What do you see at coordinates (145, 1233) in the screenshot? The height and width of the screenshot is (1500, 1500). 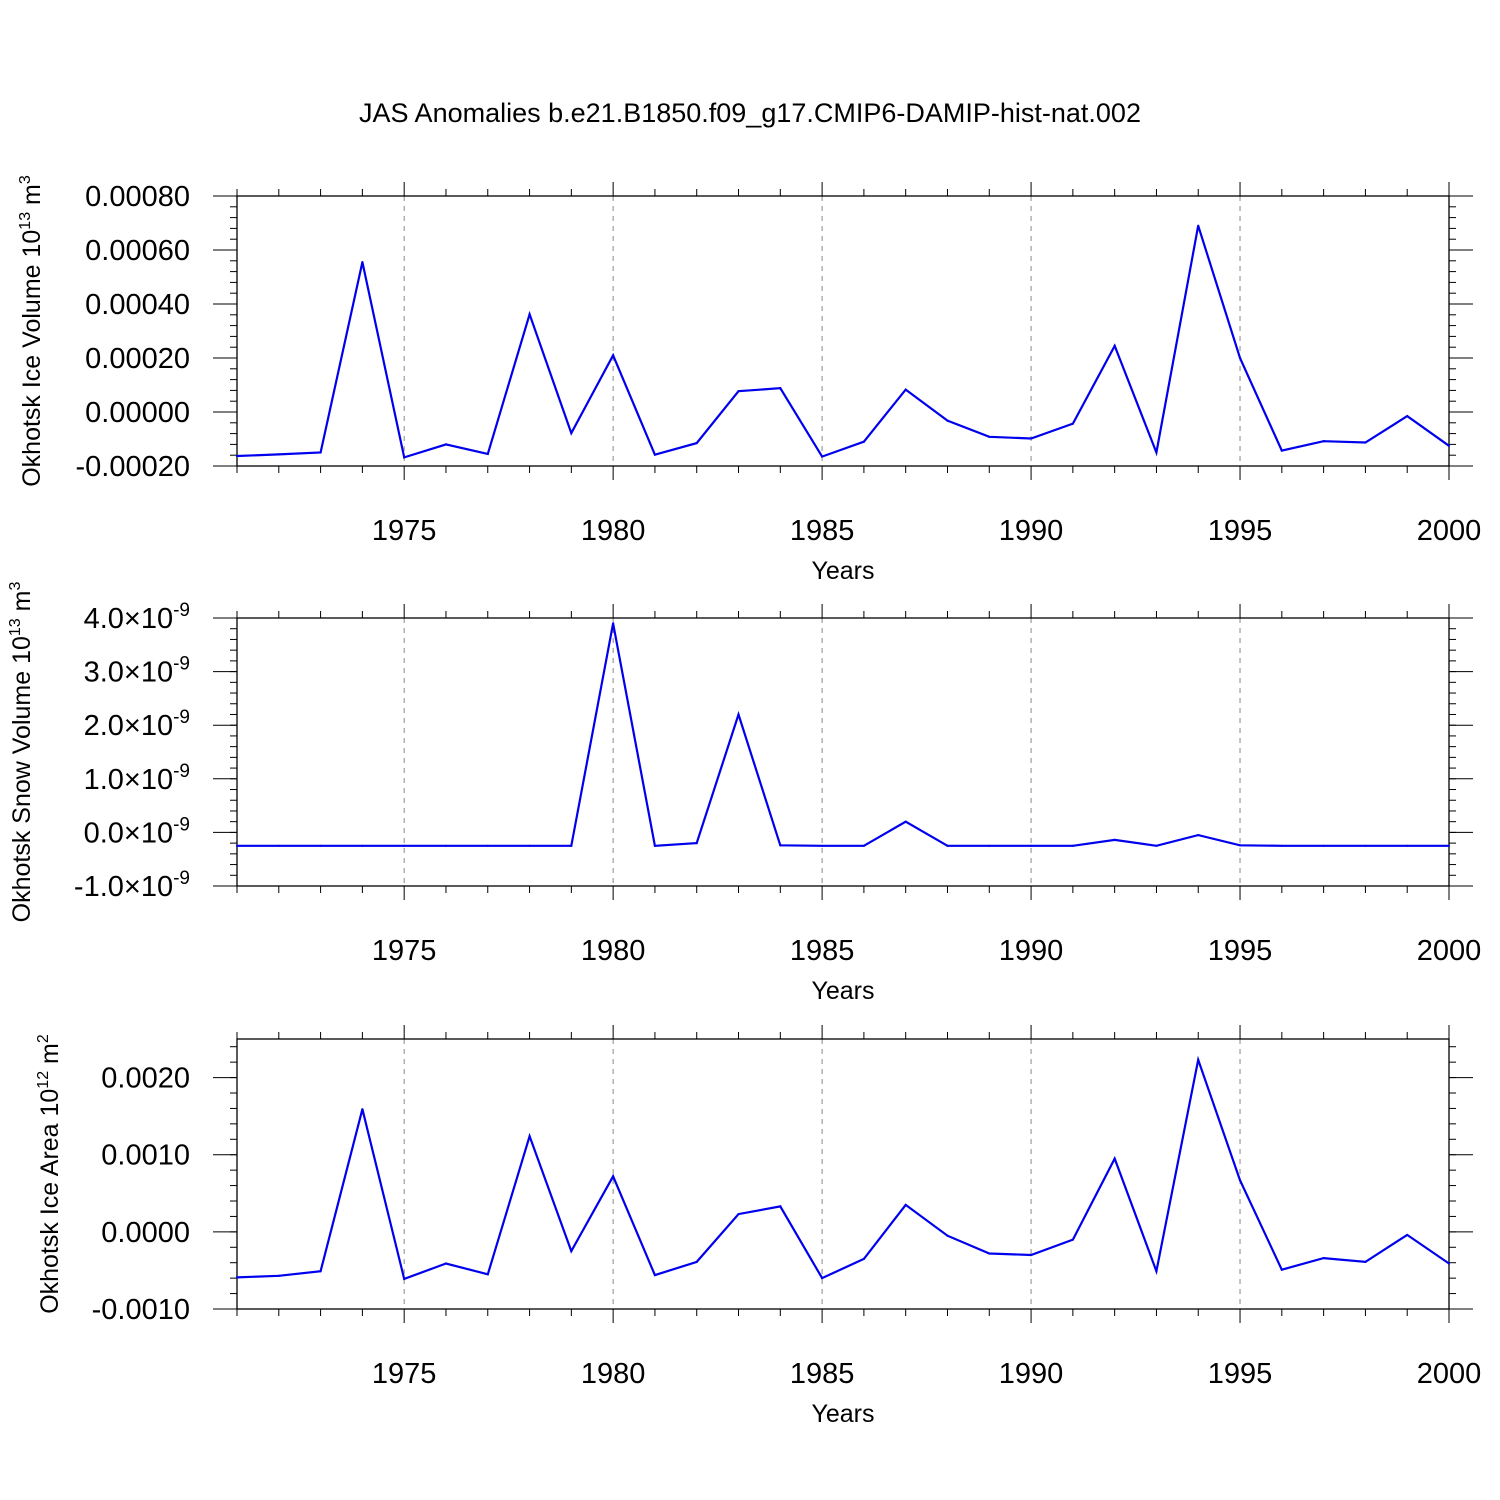 I see `y-tick-label: 0.0000` at bounding box center [145, 1233].